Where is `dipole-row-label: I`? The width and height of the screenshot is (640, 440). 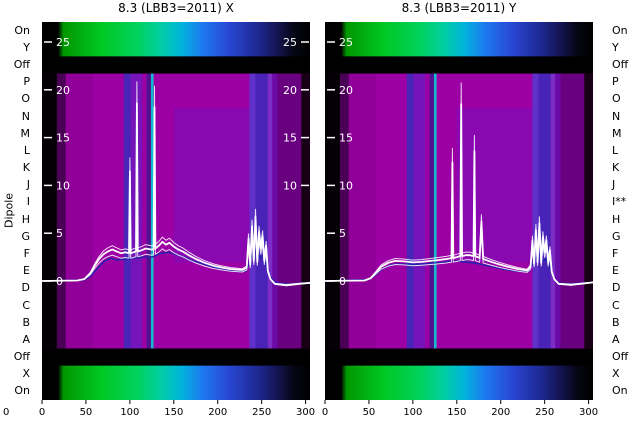 dipole-row-label: I is located at coordinates (28, 202).